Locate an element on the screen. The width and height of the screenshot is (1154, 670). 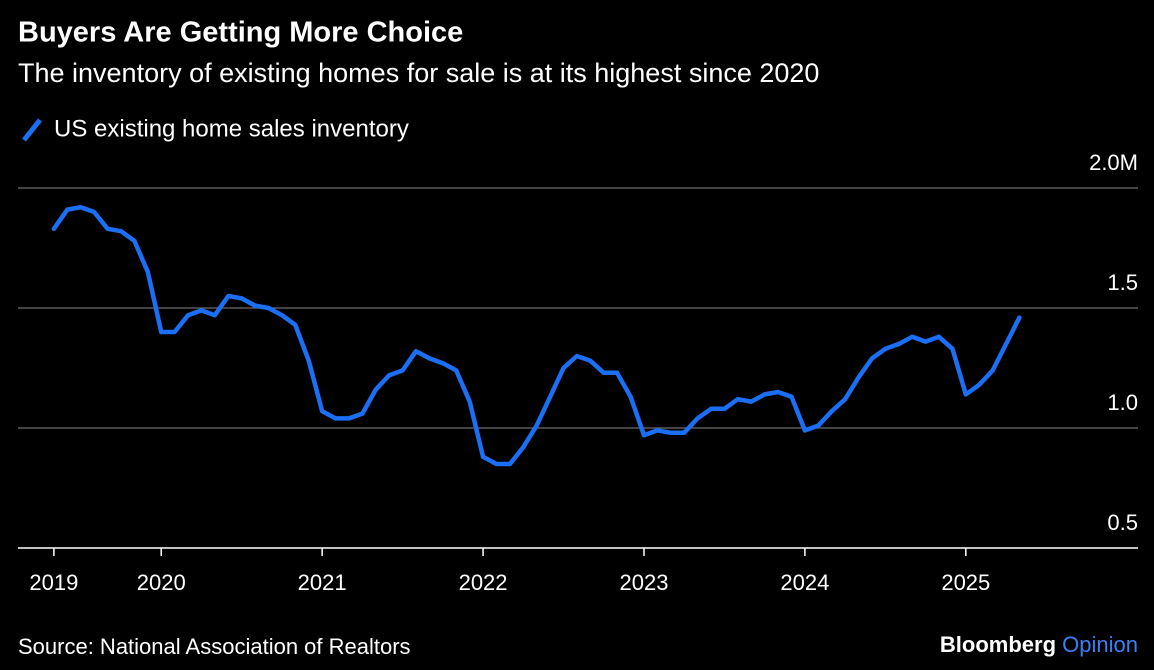
x-tick-label: 2019 is located at coordinates (53, 582).